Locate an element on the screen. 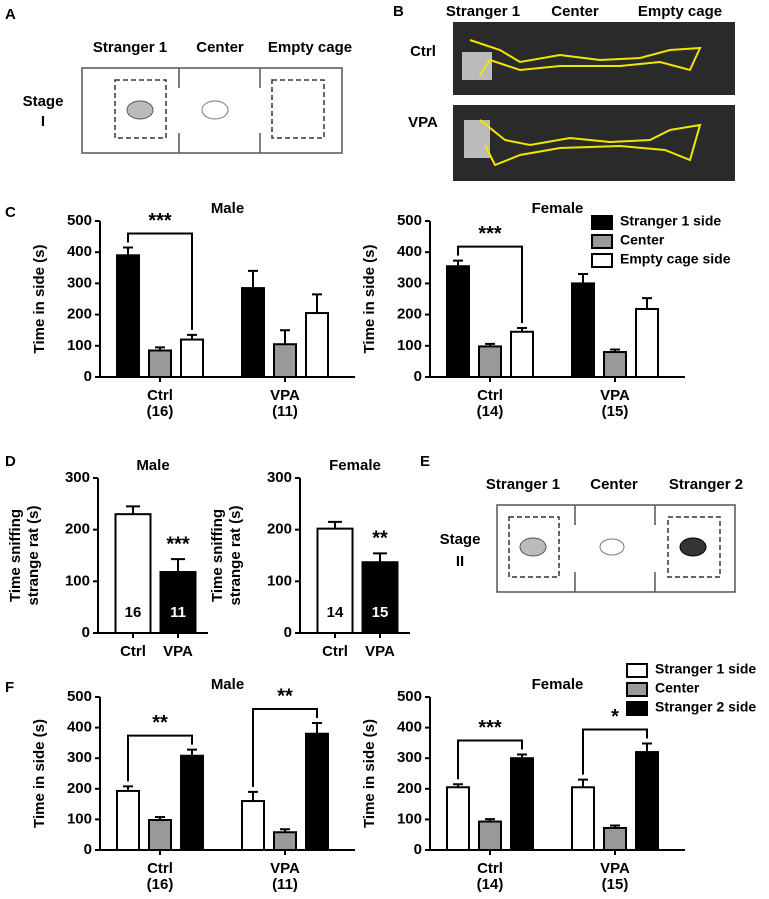 This screenshot has width=769, height=899. bar-n-label: 11 is located at coordinates (178, 612).